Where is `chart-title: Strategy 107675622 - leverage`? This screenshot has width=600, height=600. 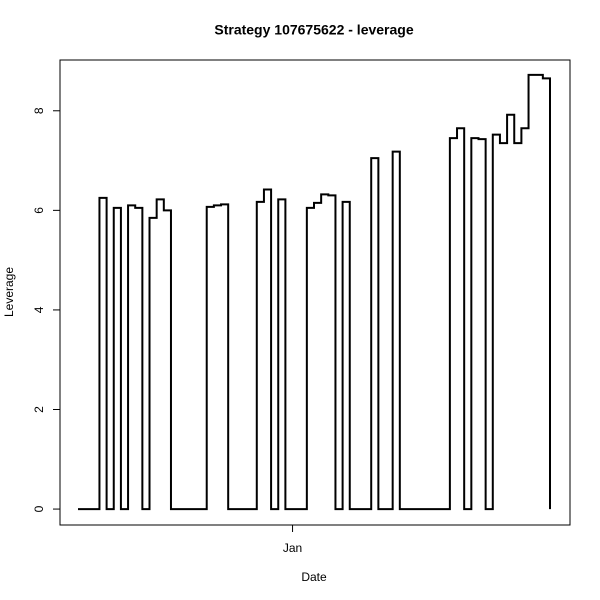
chart-title: Strategy 107675622 - leverage is located at coordinates (313, 30).